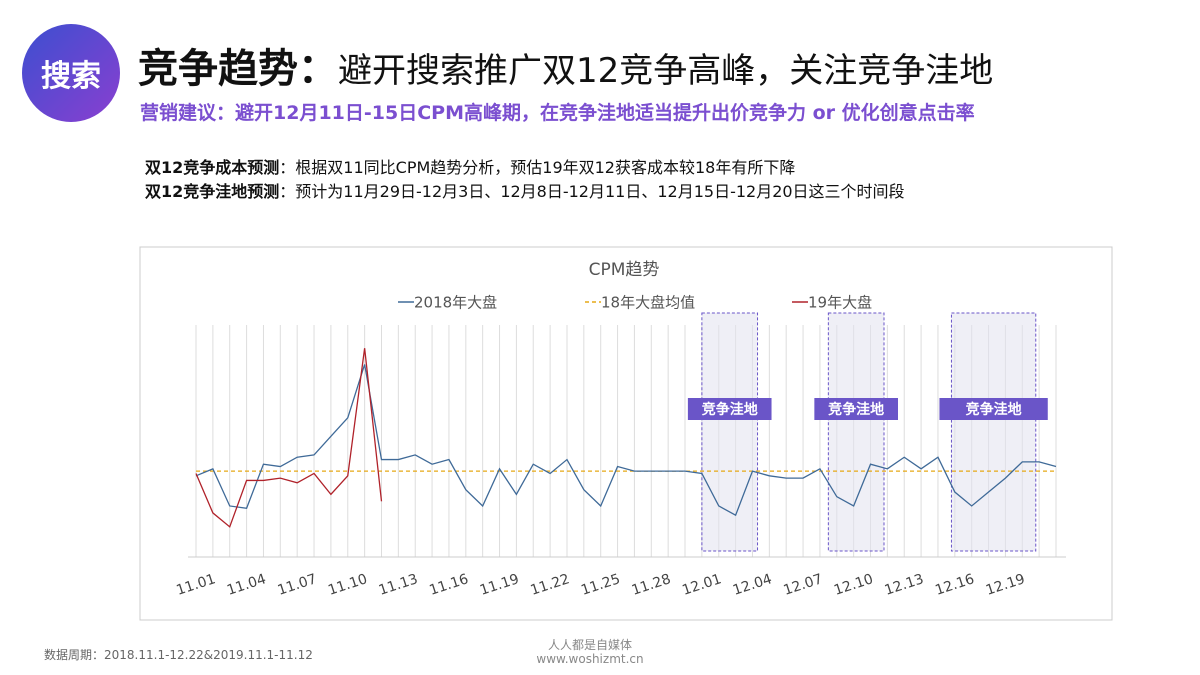  What do you see at coordinates (589, 645) in the screenshot?
I see `watermark-text: 人人都是自媒体` at bounding box center [589, 645].